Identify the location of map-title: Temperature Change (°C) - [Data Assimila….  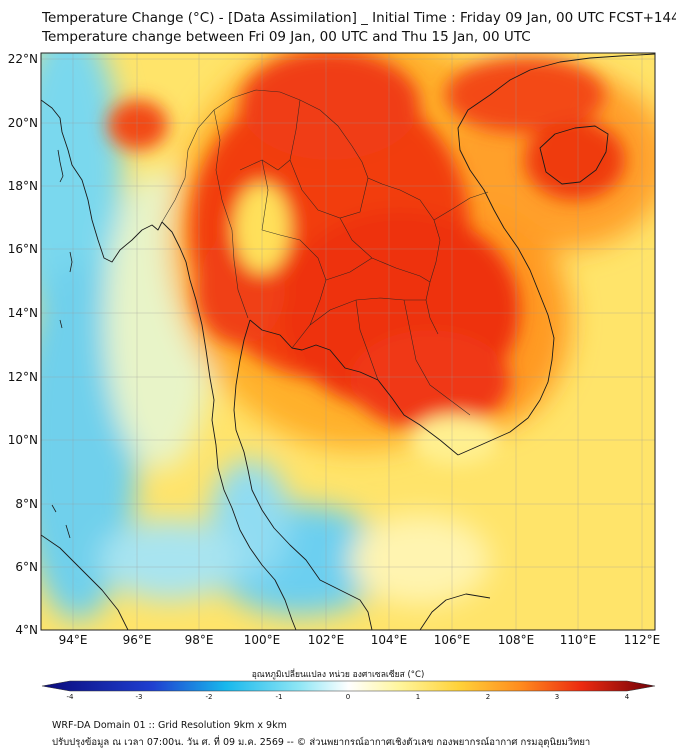
(359, 18).